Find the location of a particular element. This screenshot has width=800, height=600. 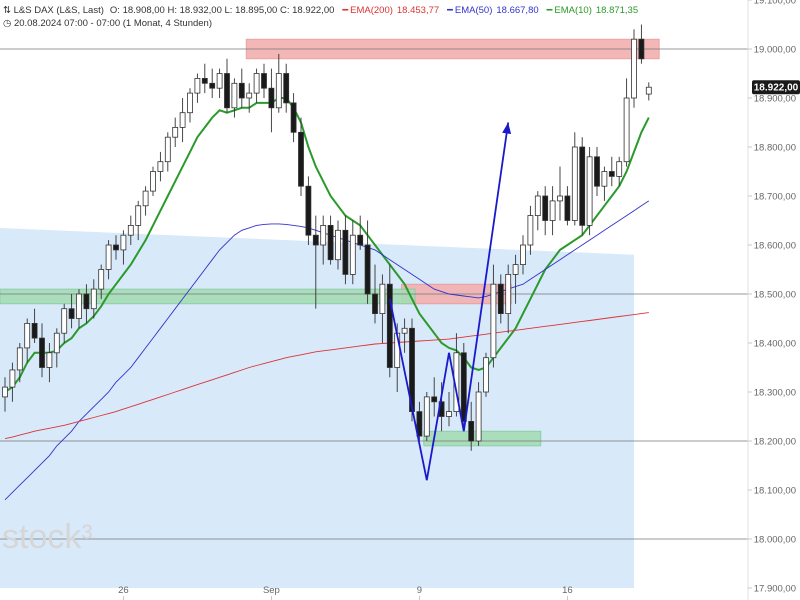

w-pattern-drawing is located at coordinates (450, 301).